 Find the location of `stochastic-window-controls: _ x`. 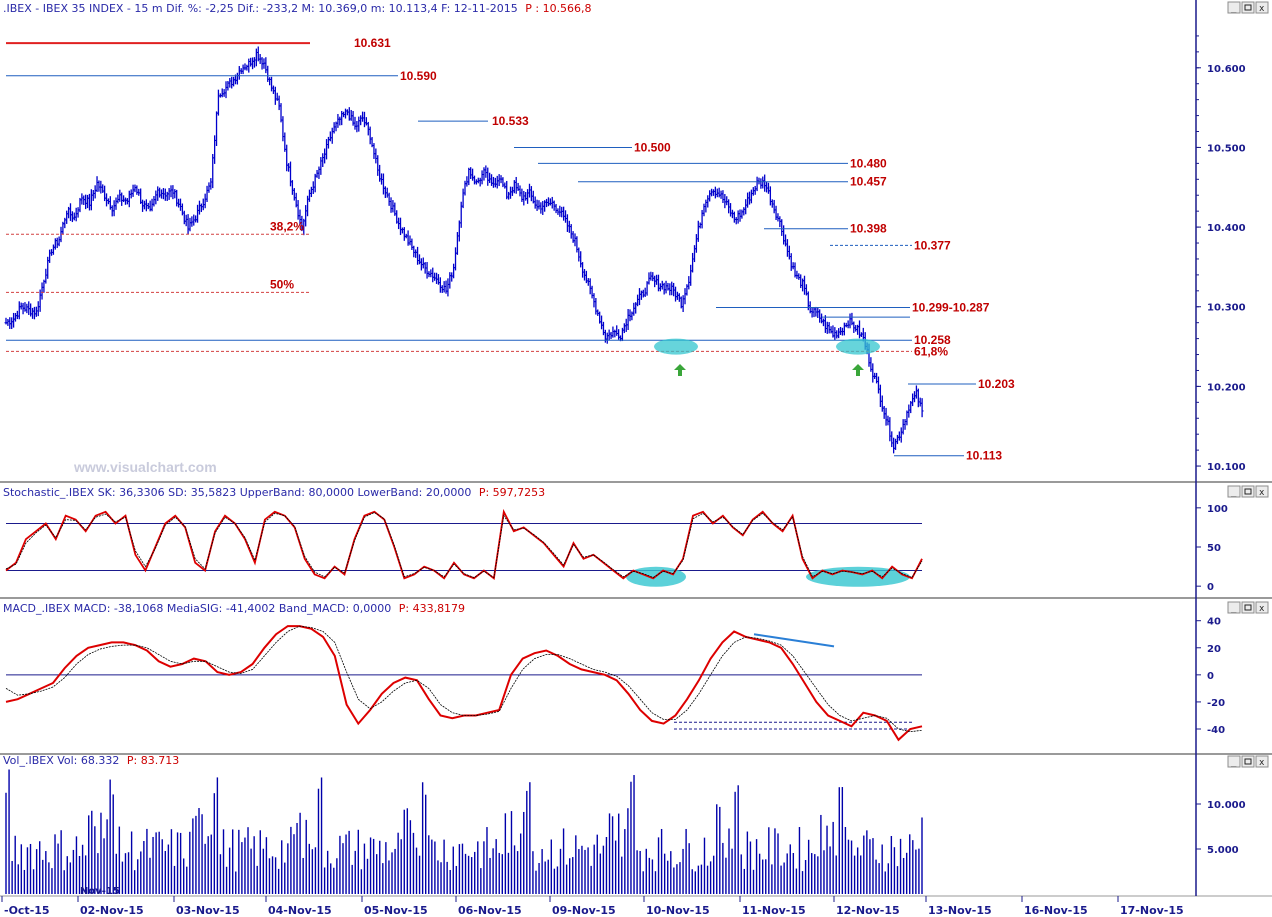

stochastic-window-controls: _ x is located at coordinates (1248, 491).